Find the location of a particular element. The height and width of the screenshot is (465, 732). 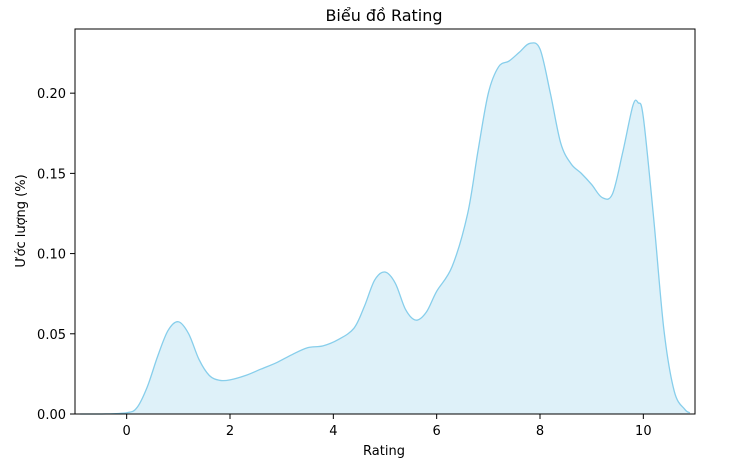

y-tick-label: 0.15 is located at coordinates (51, 174).